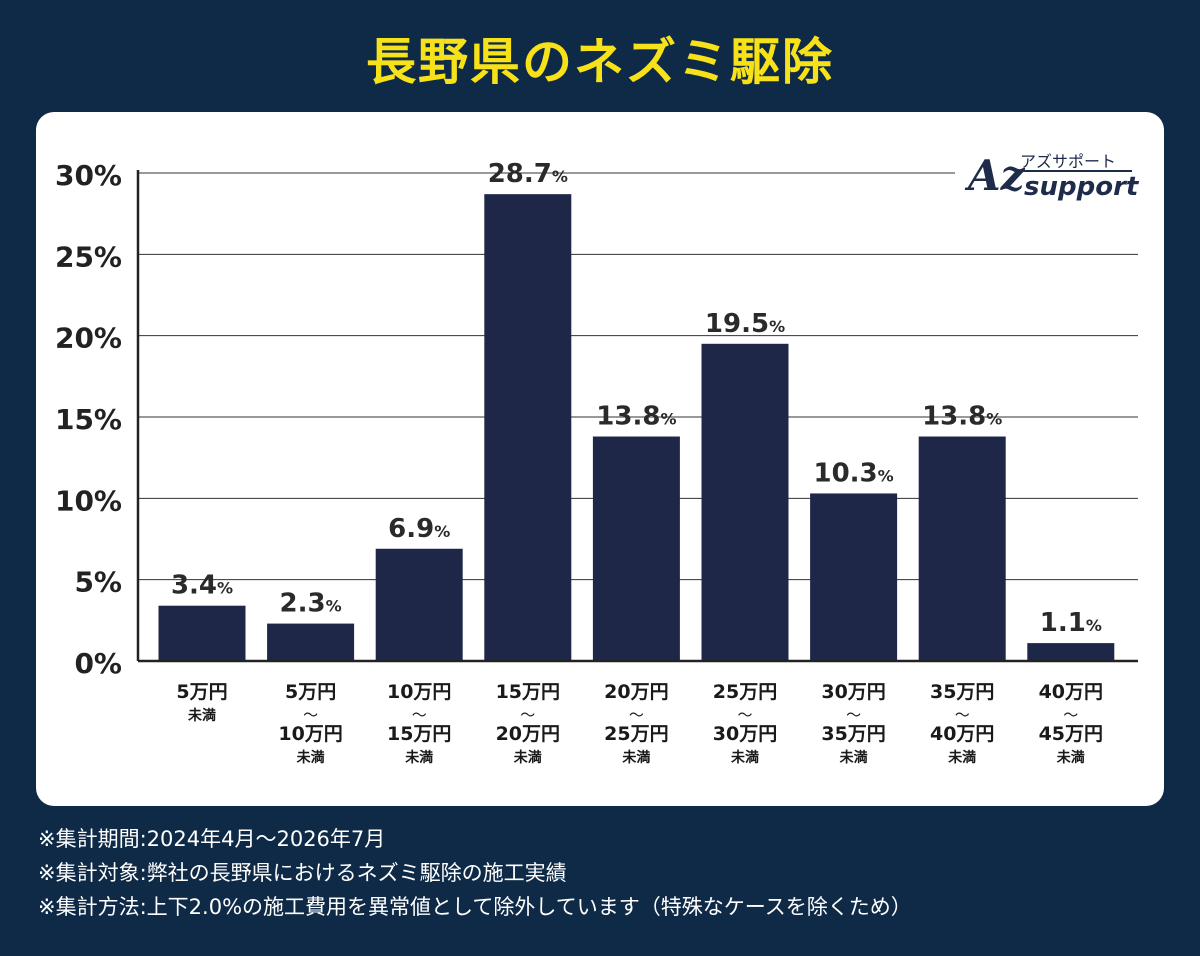 The width and height of the screenshot is (1200, 956). I want to click on y-tick-label: 0%, so click(98, 663).